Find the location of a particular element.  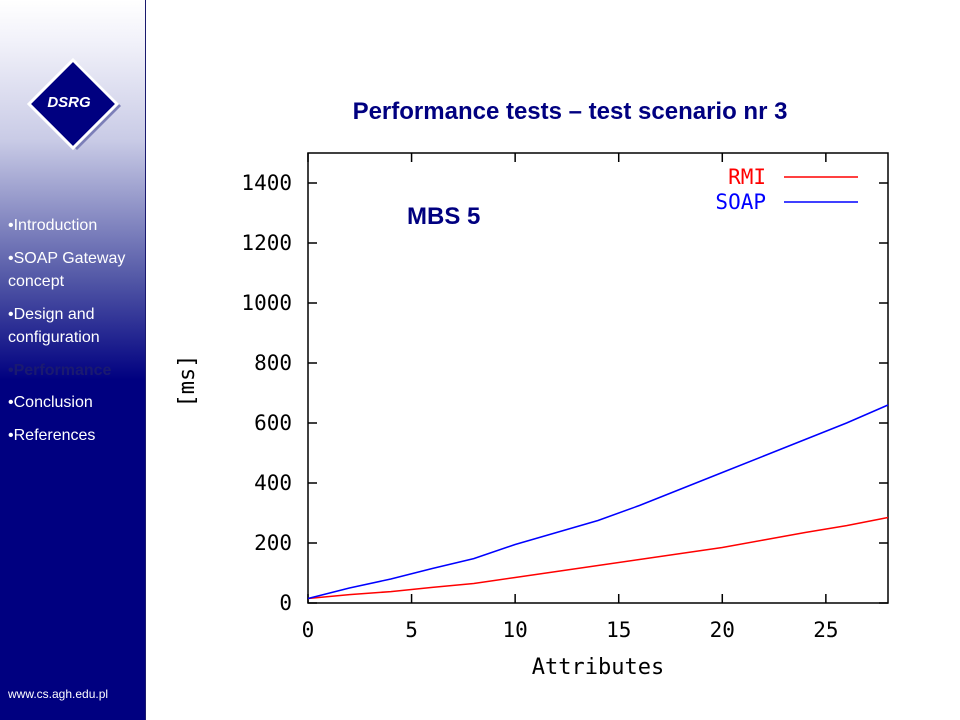

slide-title: Performance tests – test scenario nr 3 is located at coordinates (570, 111).